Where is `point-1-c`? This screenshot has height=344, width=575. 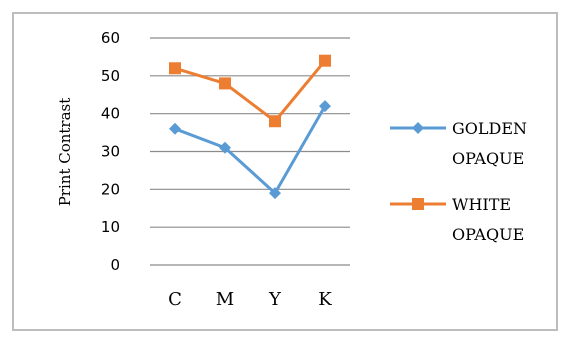 point-1-c is located at coordinates (175, 128).